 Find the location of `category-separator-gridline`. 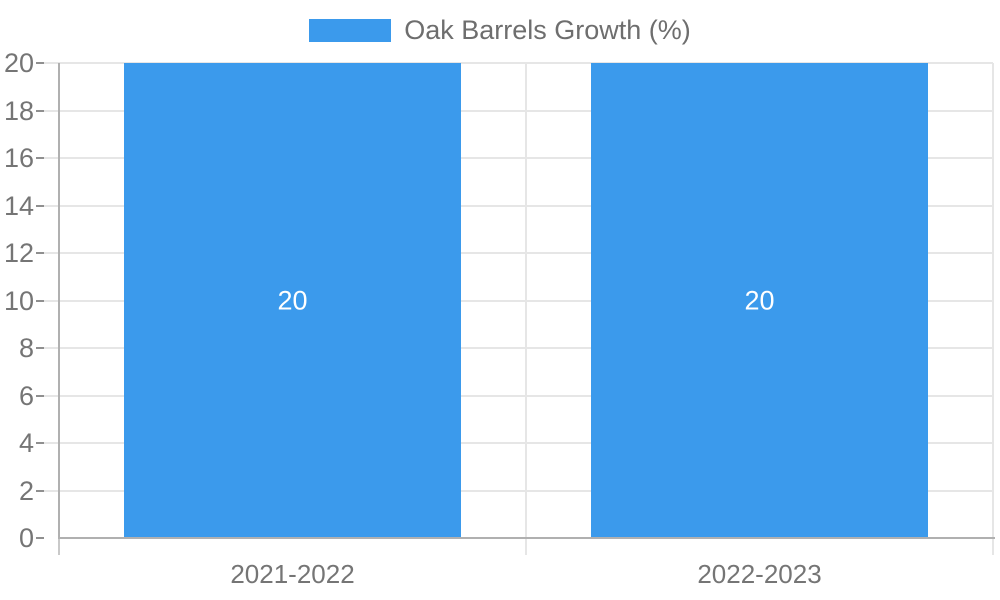

category-separator-gridline is located at coordinates (526, 300).